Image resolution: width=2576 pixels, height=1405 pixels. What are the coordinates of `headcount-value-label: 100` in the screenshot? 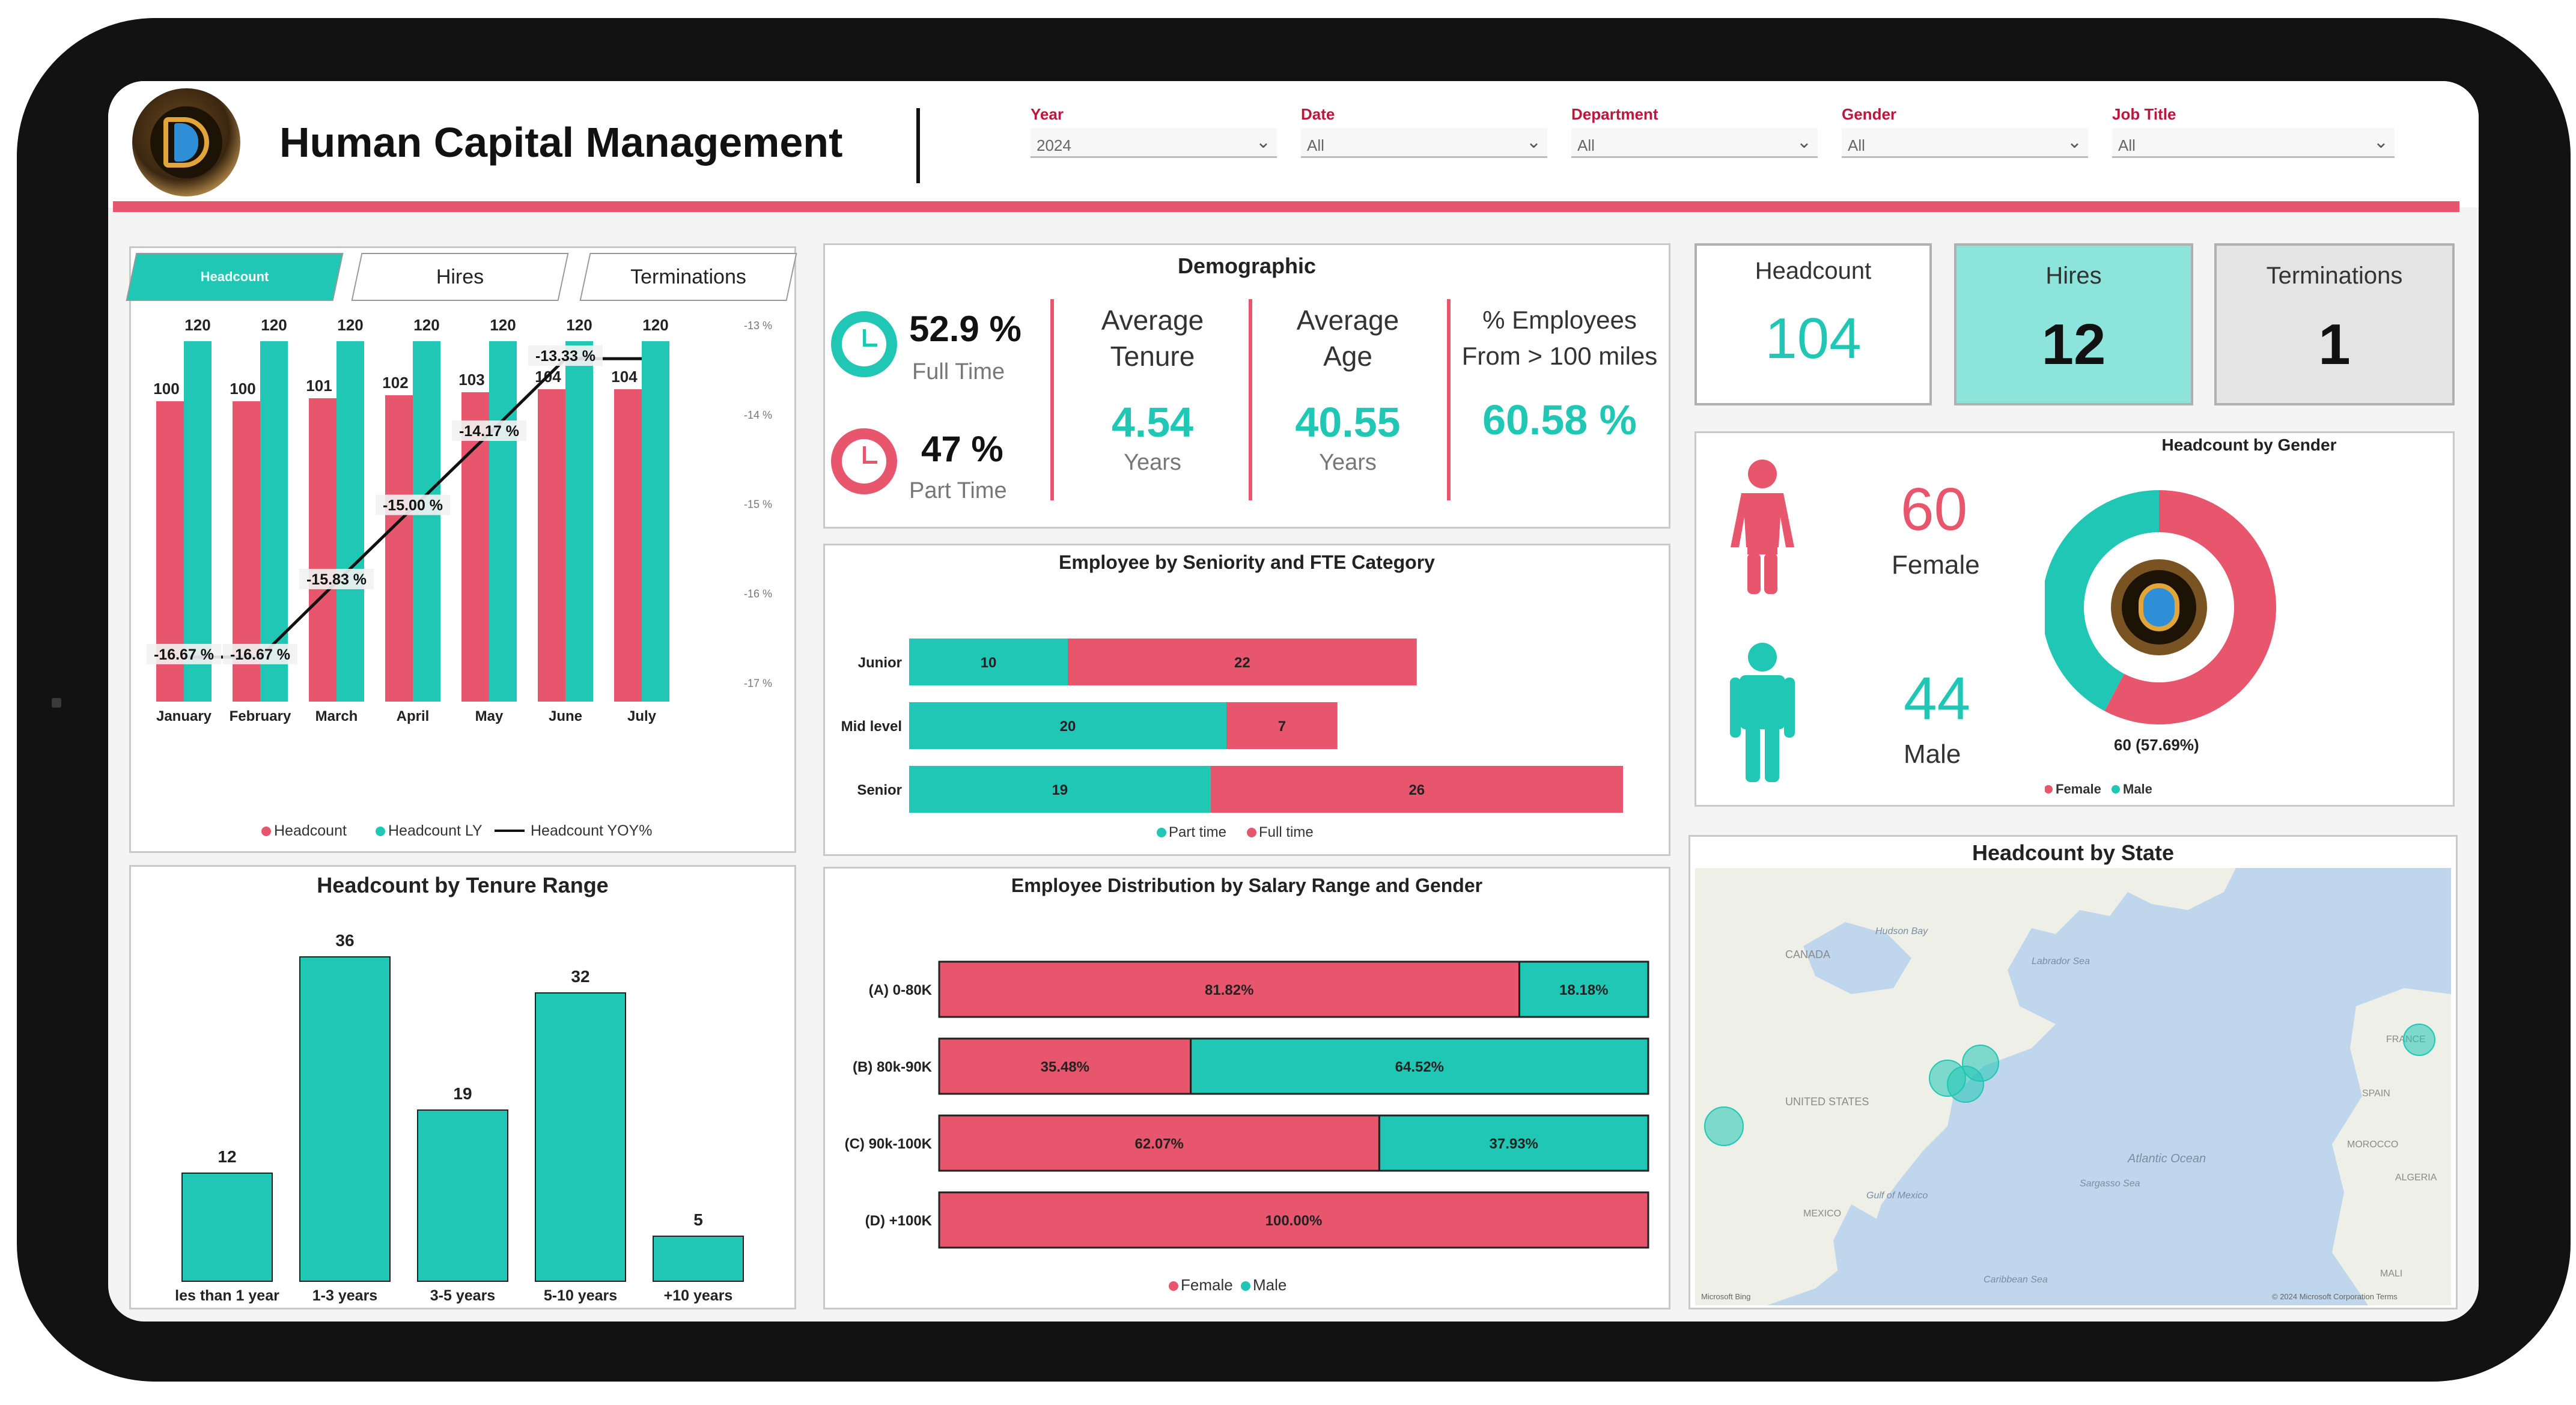 It's located at (166, 389).